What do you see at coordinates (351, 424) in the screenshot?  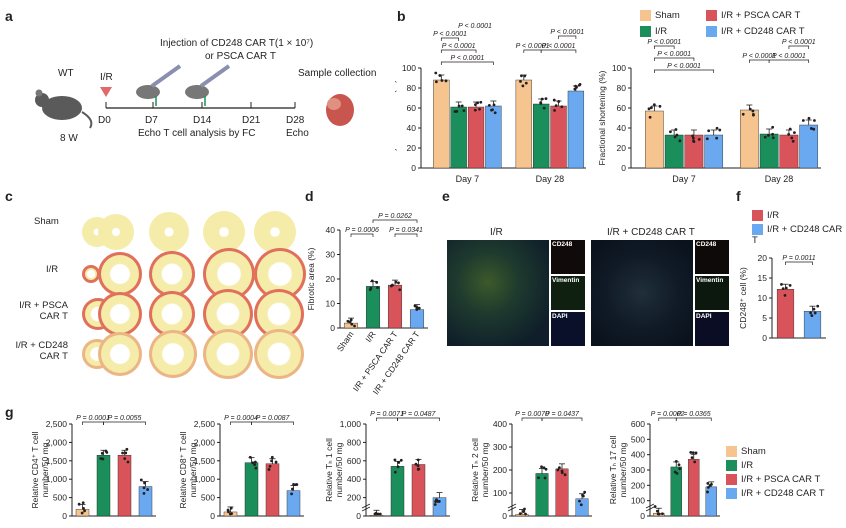 I see `y-tick-label: 1,000` at bounding box center [351, 424].